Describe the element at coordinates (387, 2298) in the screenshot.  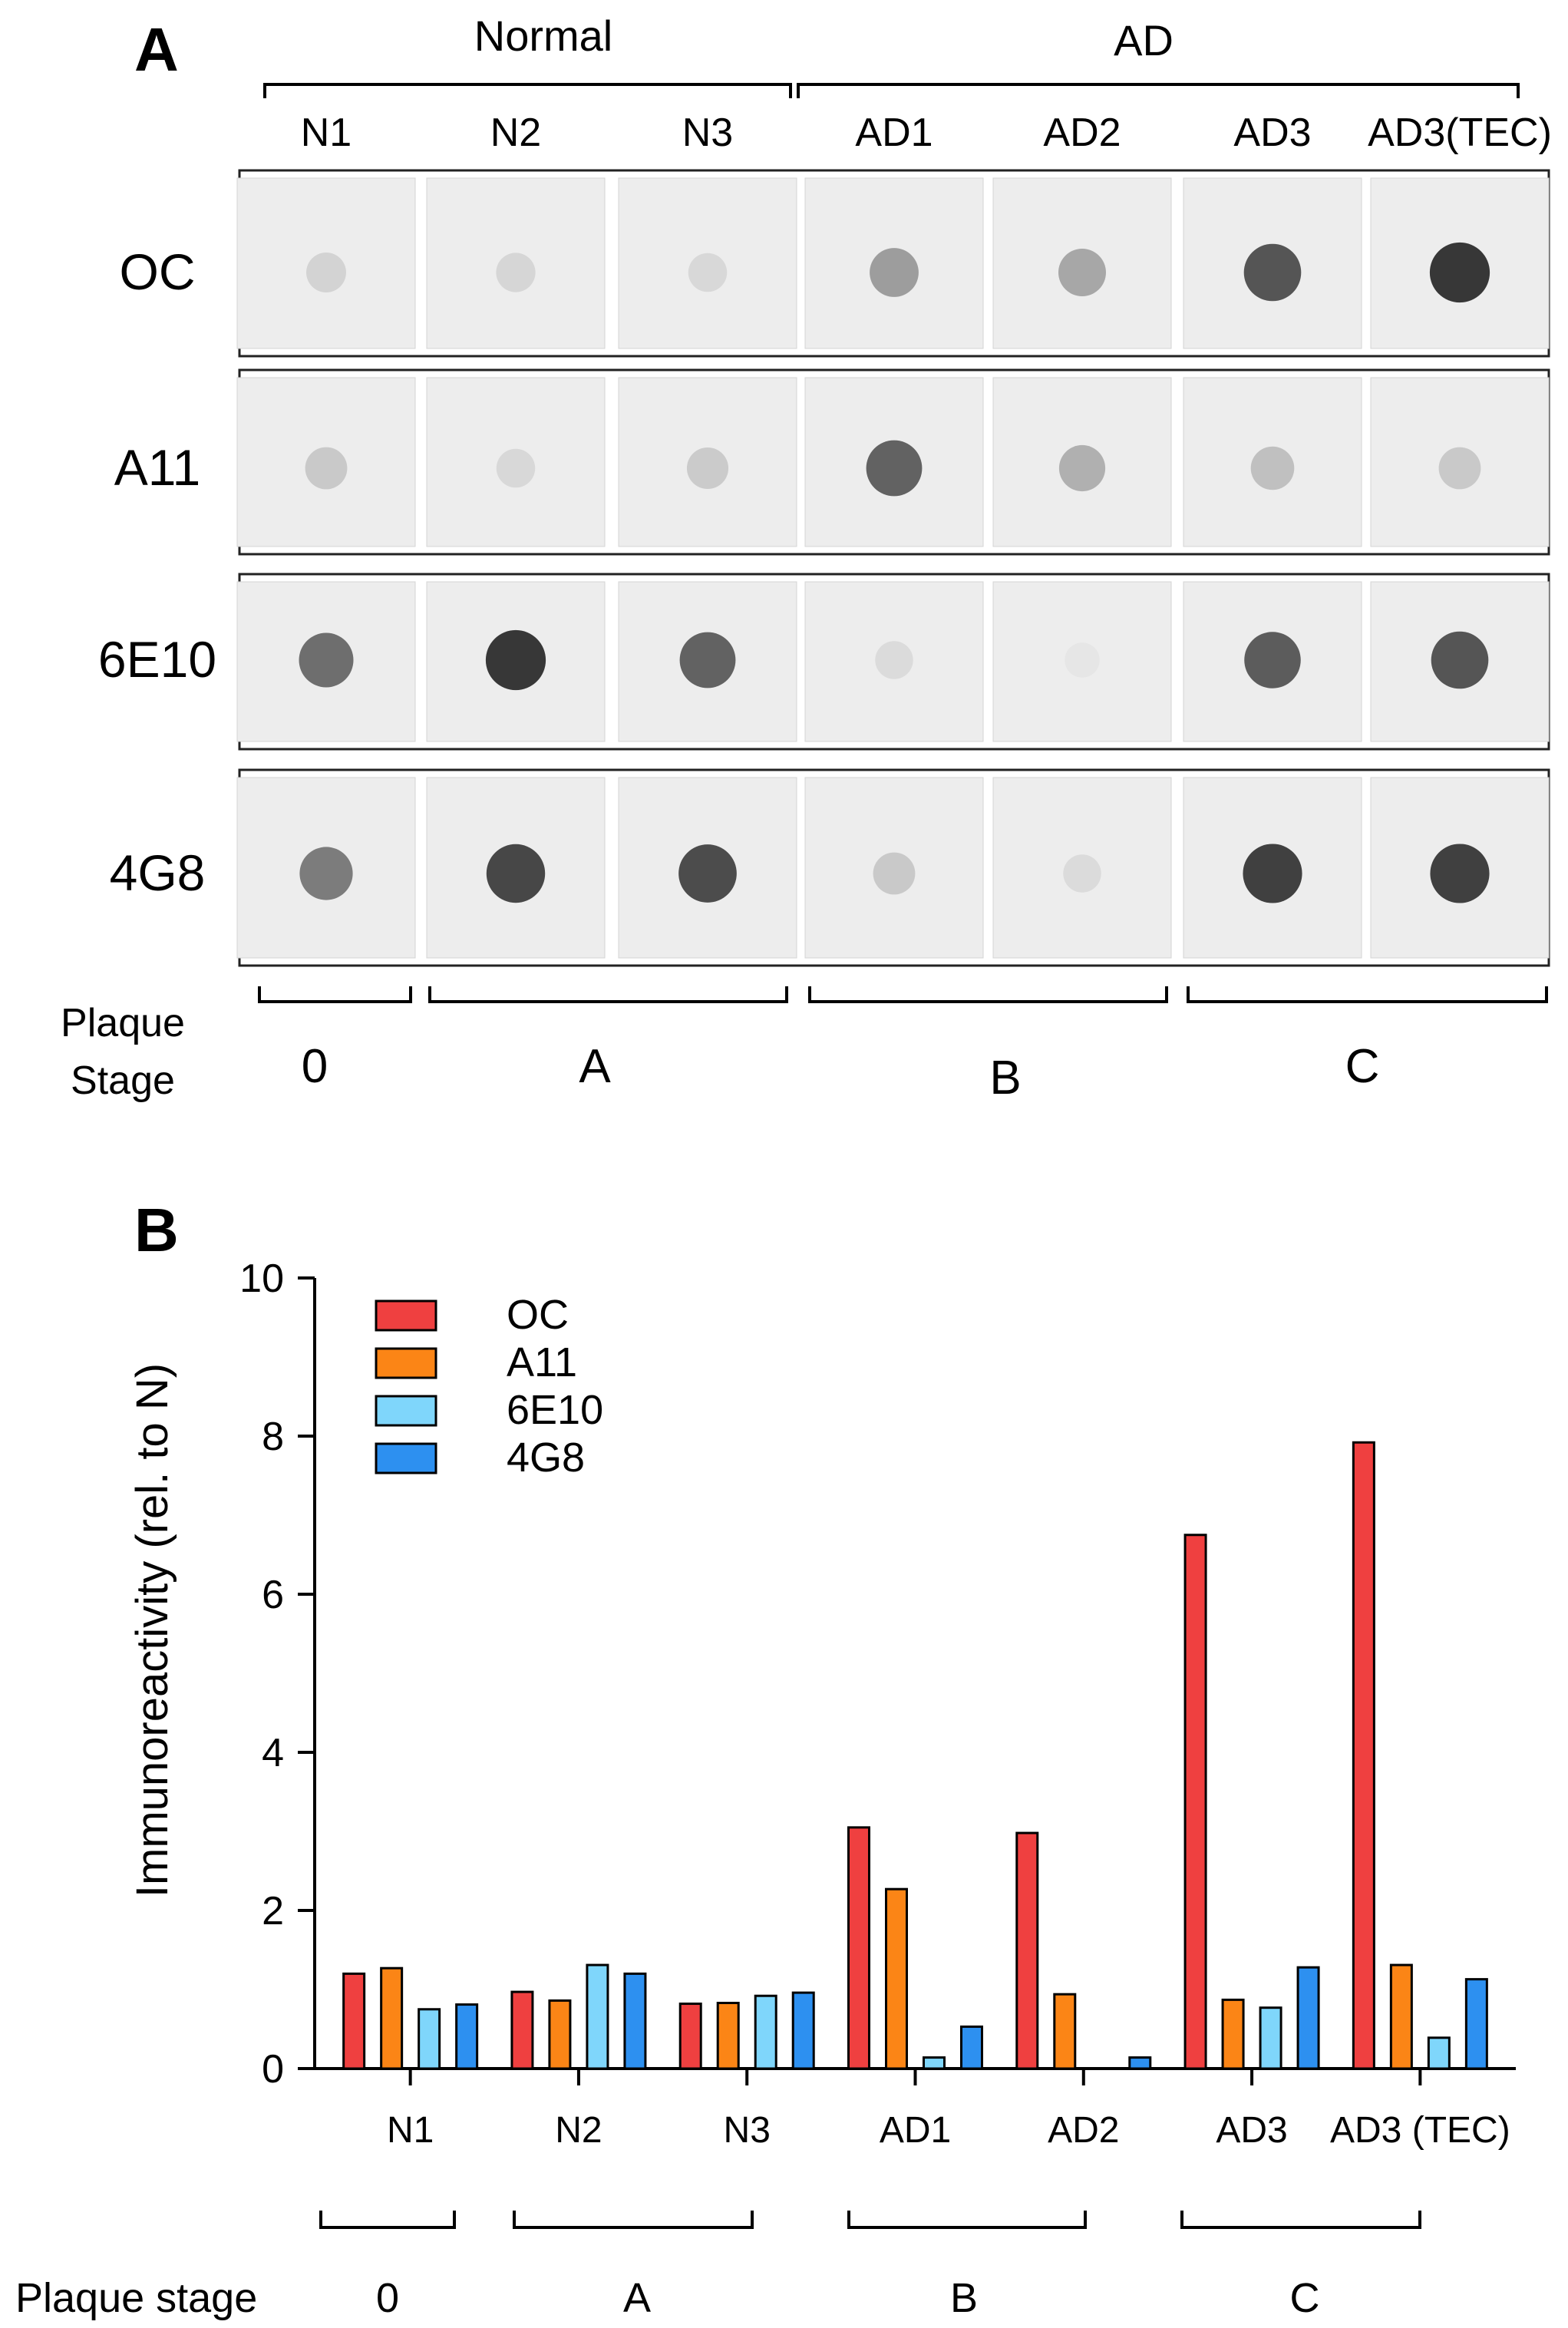
I see `stage-b-label-0: 0` at that location.